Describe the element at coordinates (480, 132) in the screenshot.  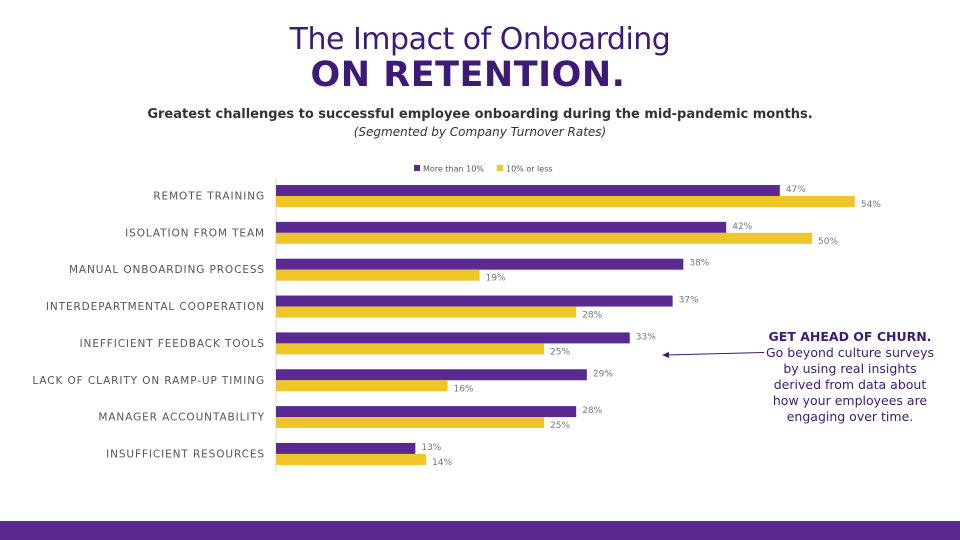
I see `chart-subnote: (Segmented by Company Turnover Rates)` at that location.